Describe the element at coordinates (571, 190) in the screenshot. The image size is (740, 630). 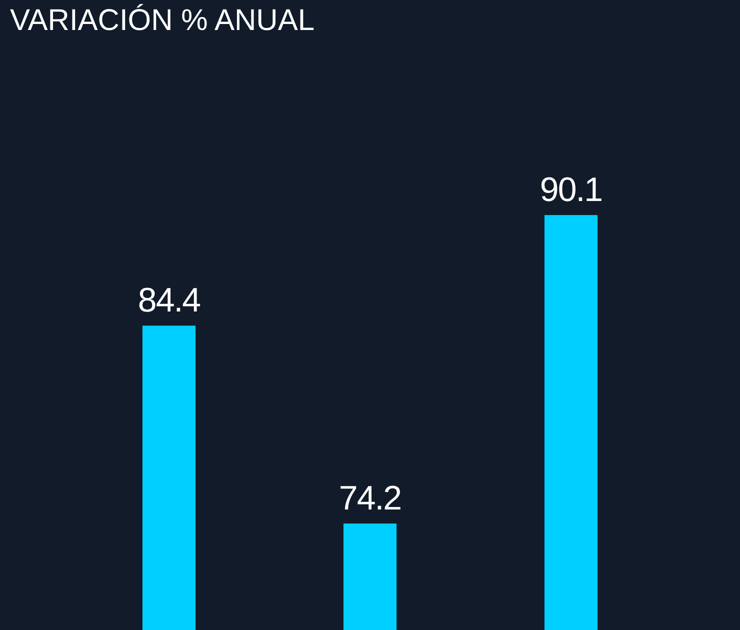
I see `data-label: 90.1` at that location.